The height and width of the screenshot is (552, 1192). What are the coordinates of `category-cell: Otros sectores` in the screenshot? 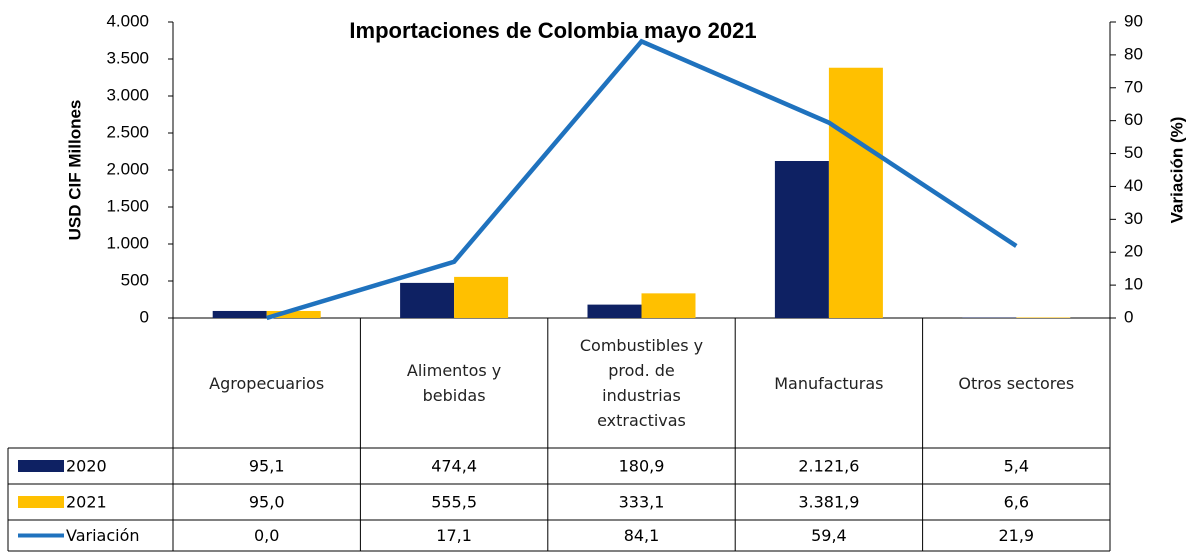 It's located at (1016, 383).